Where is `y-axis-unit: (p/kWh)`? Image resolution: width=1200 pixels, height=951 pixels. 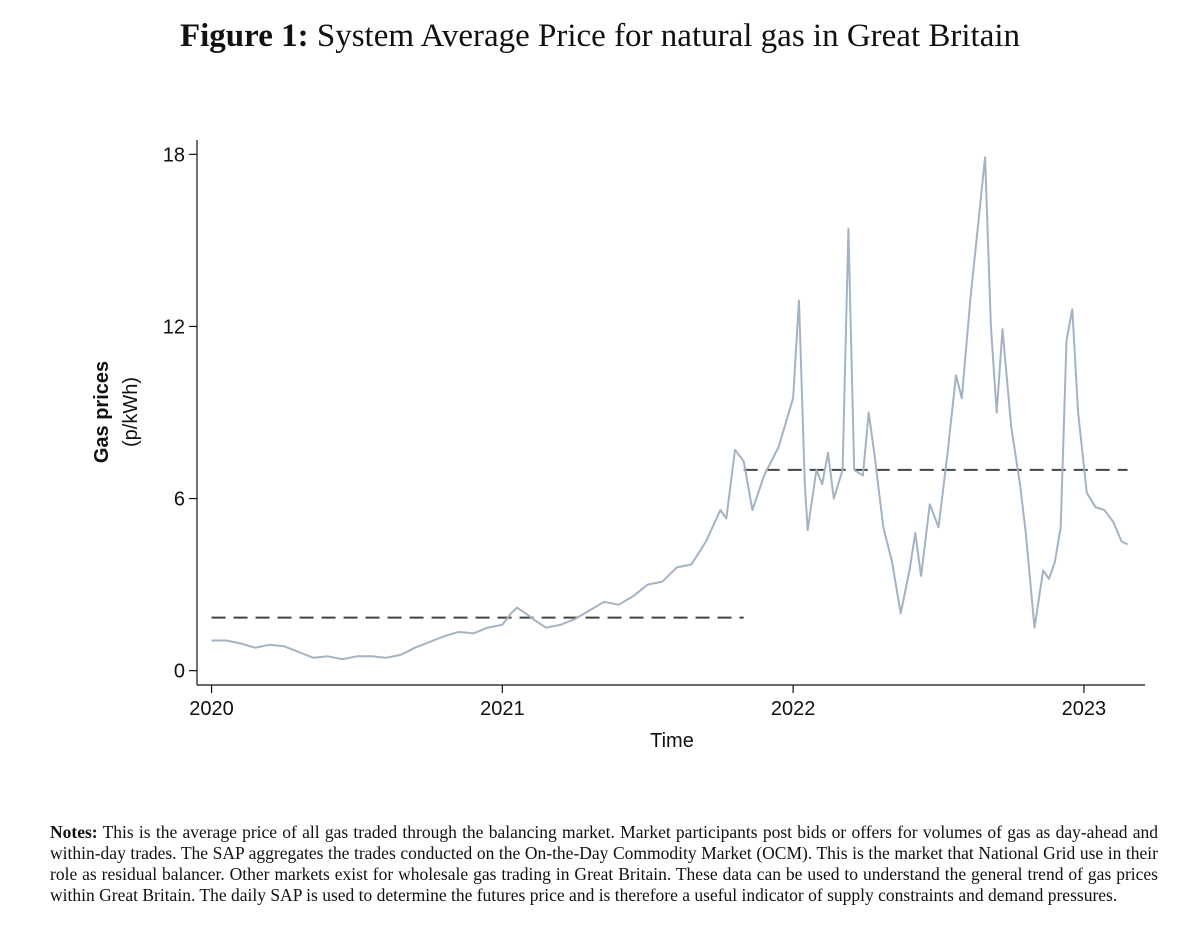 y-axis-unit: (p/kWh) is located at coordinates (131, 412).